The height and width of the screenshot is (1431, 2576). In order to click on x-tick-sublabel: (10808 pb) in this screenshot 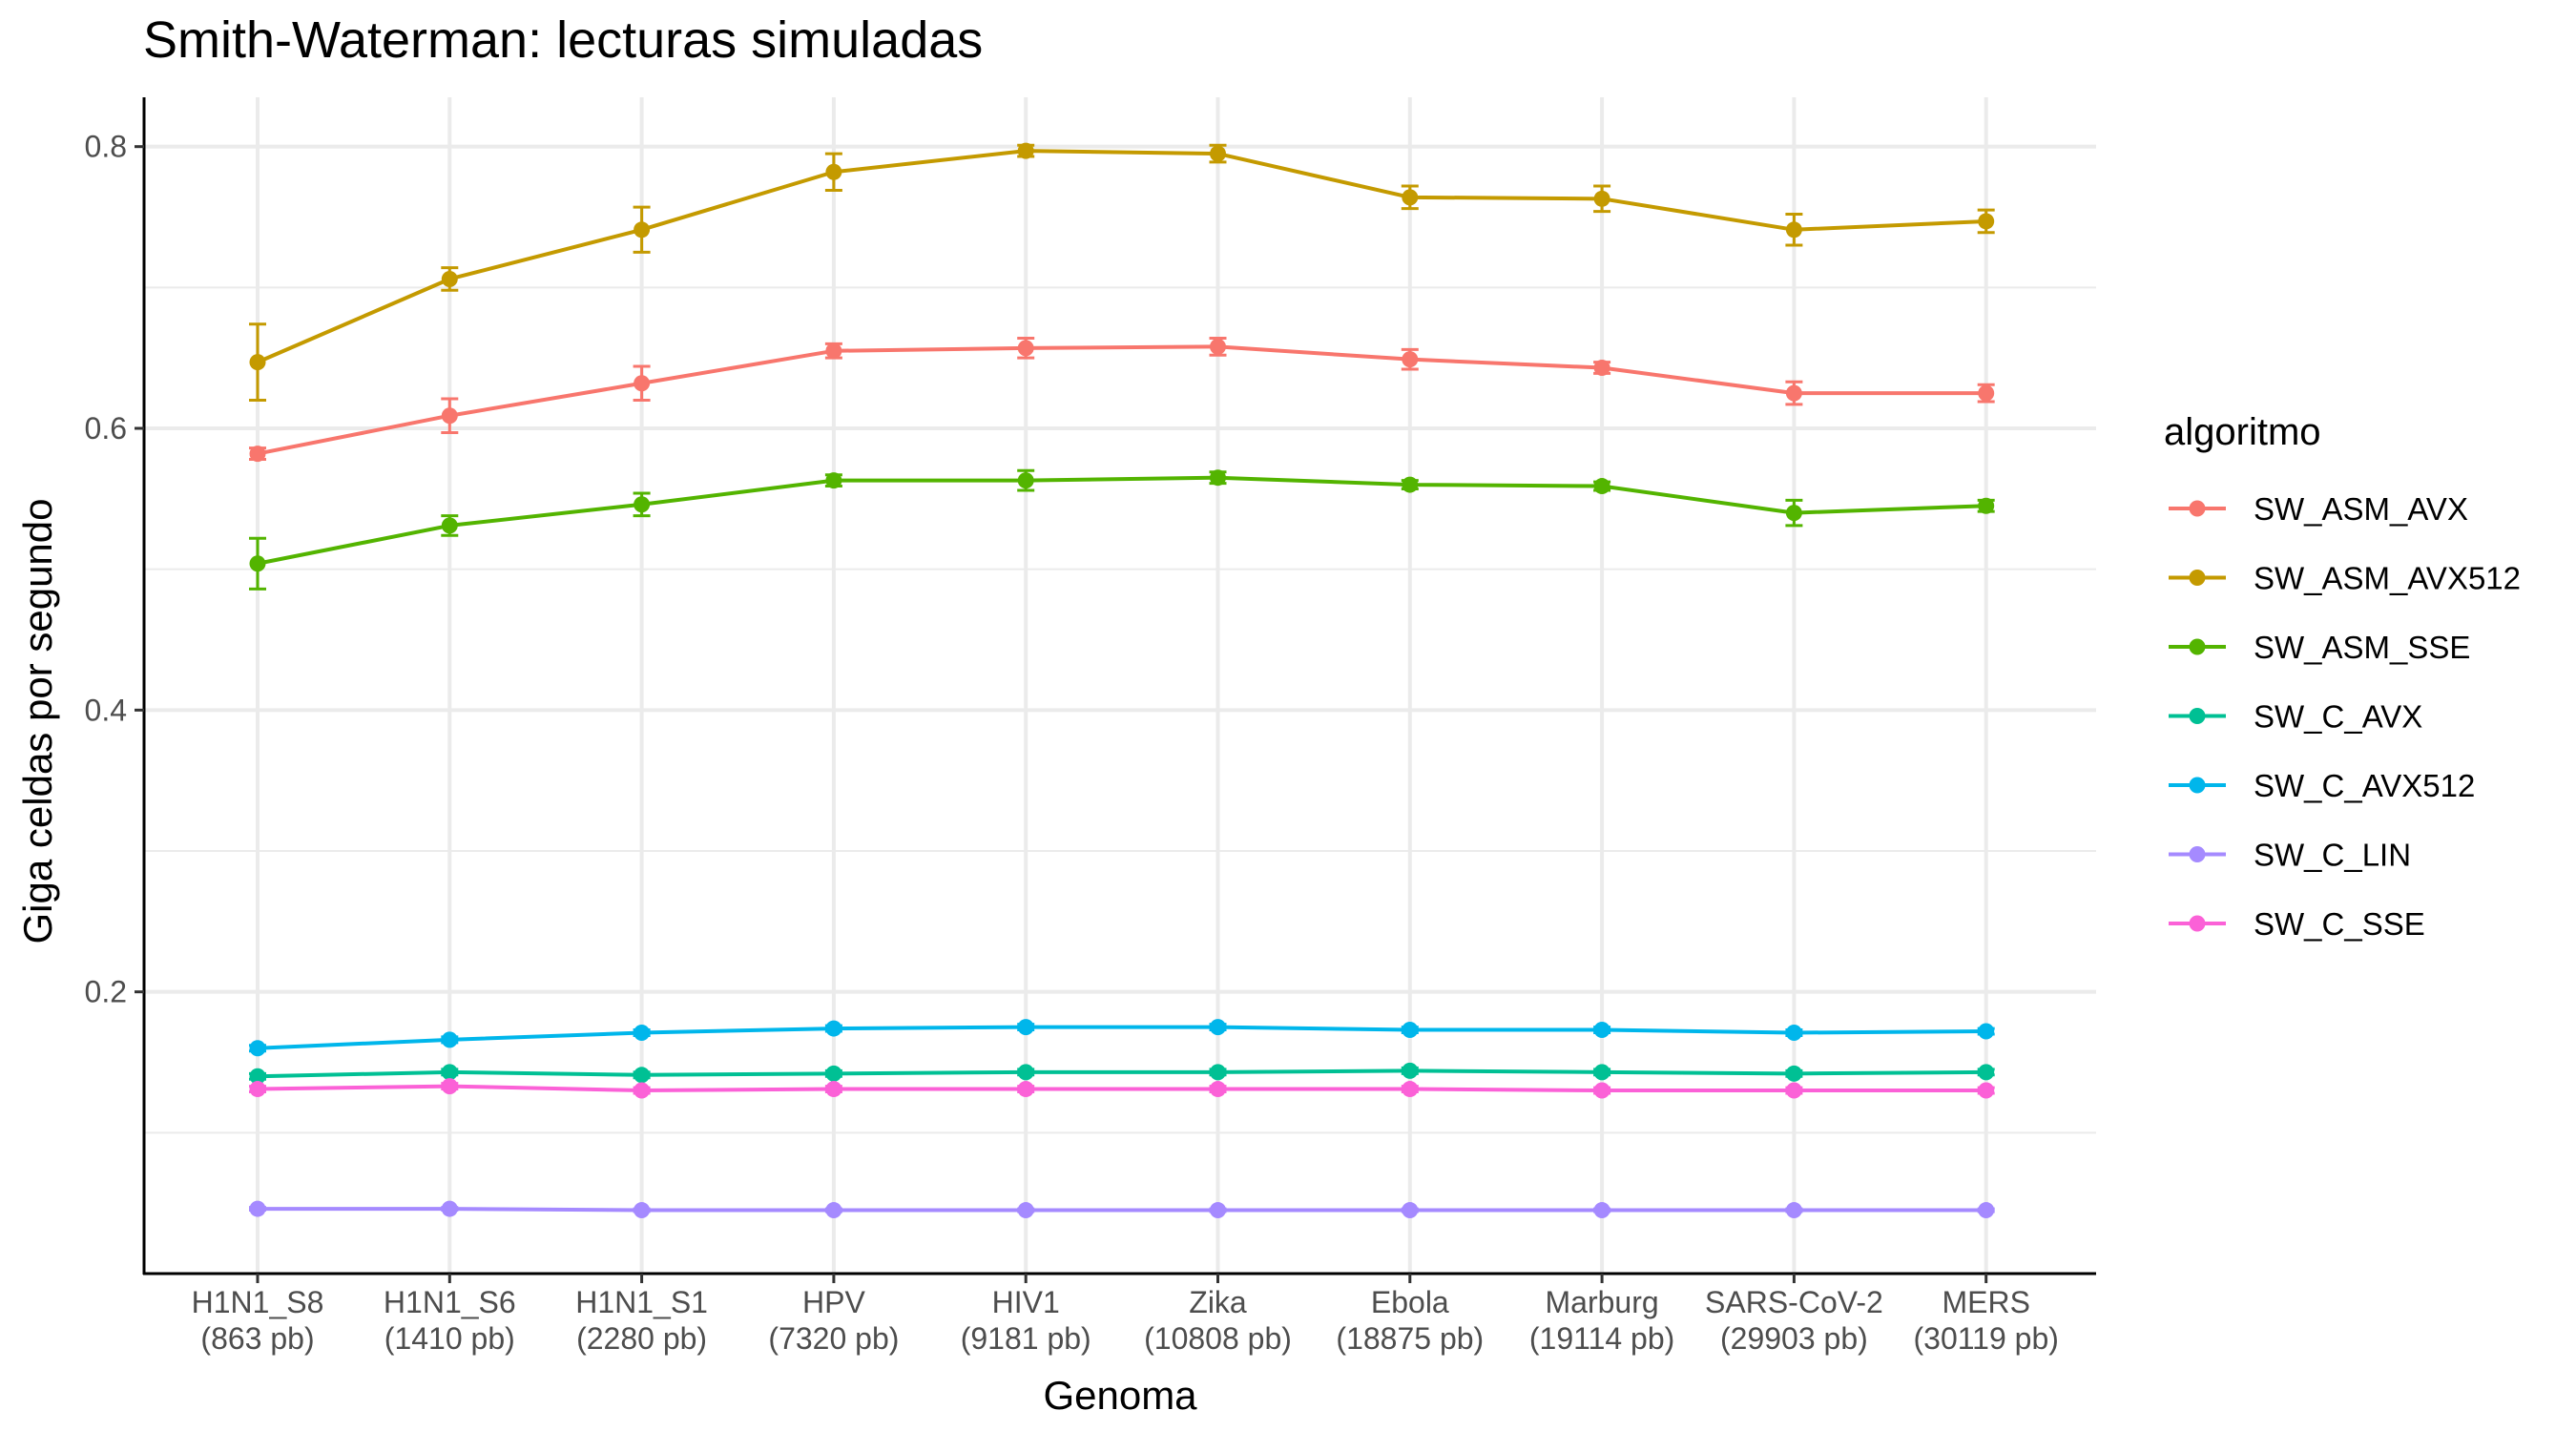, I will do `click(1218, 1338)`.